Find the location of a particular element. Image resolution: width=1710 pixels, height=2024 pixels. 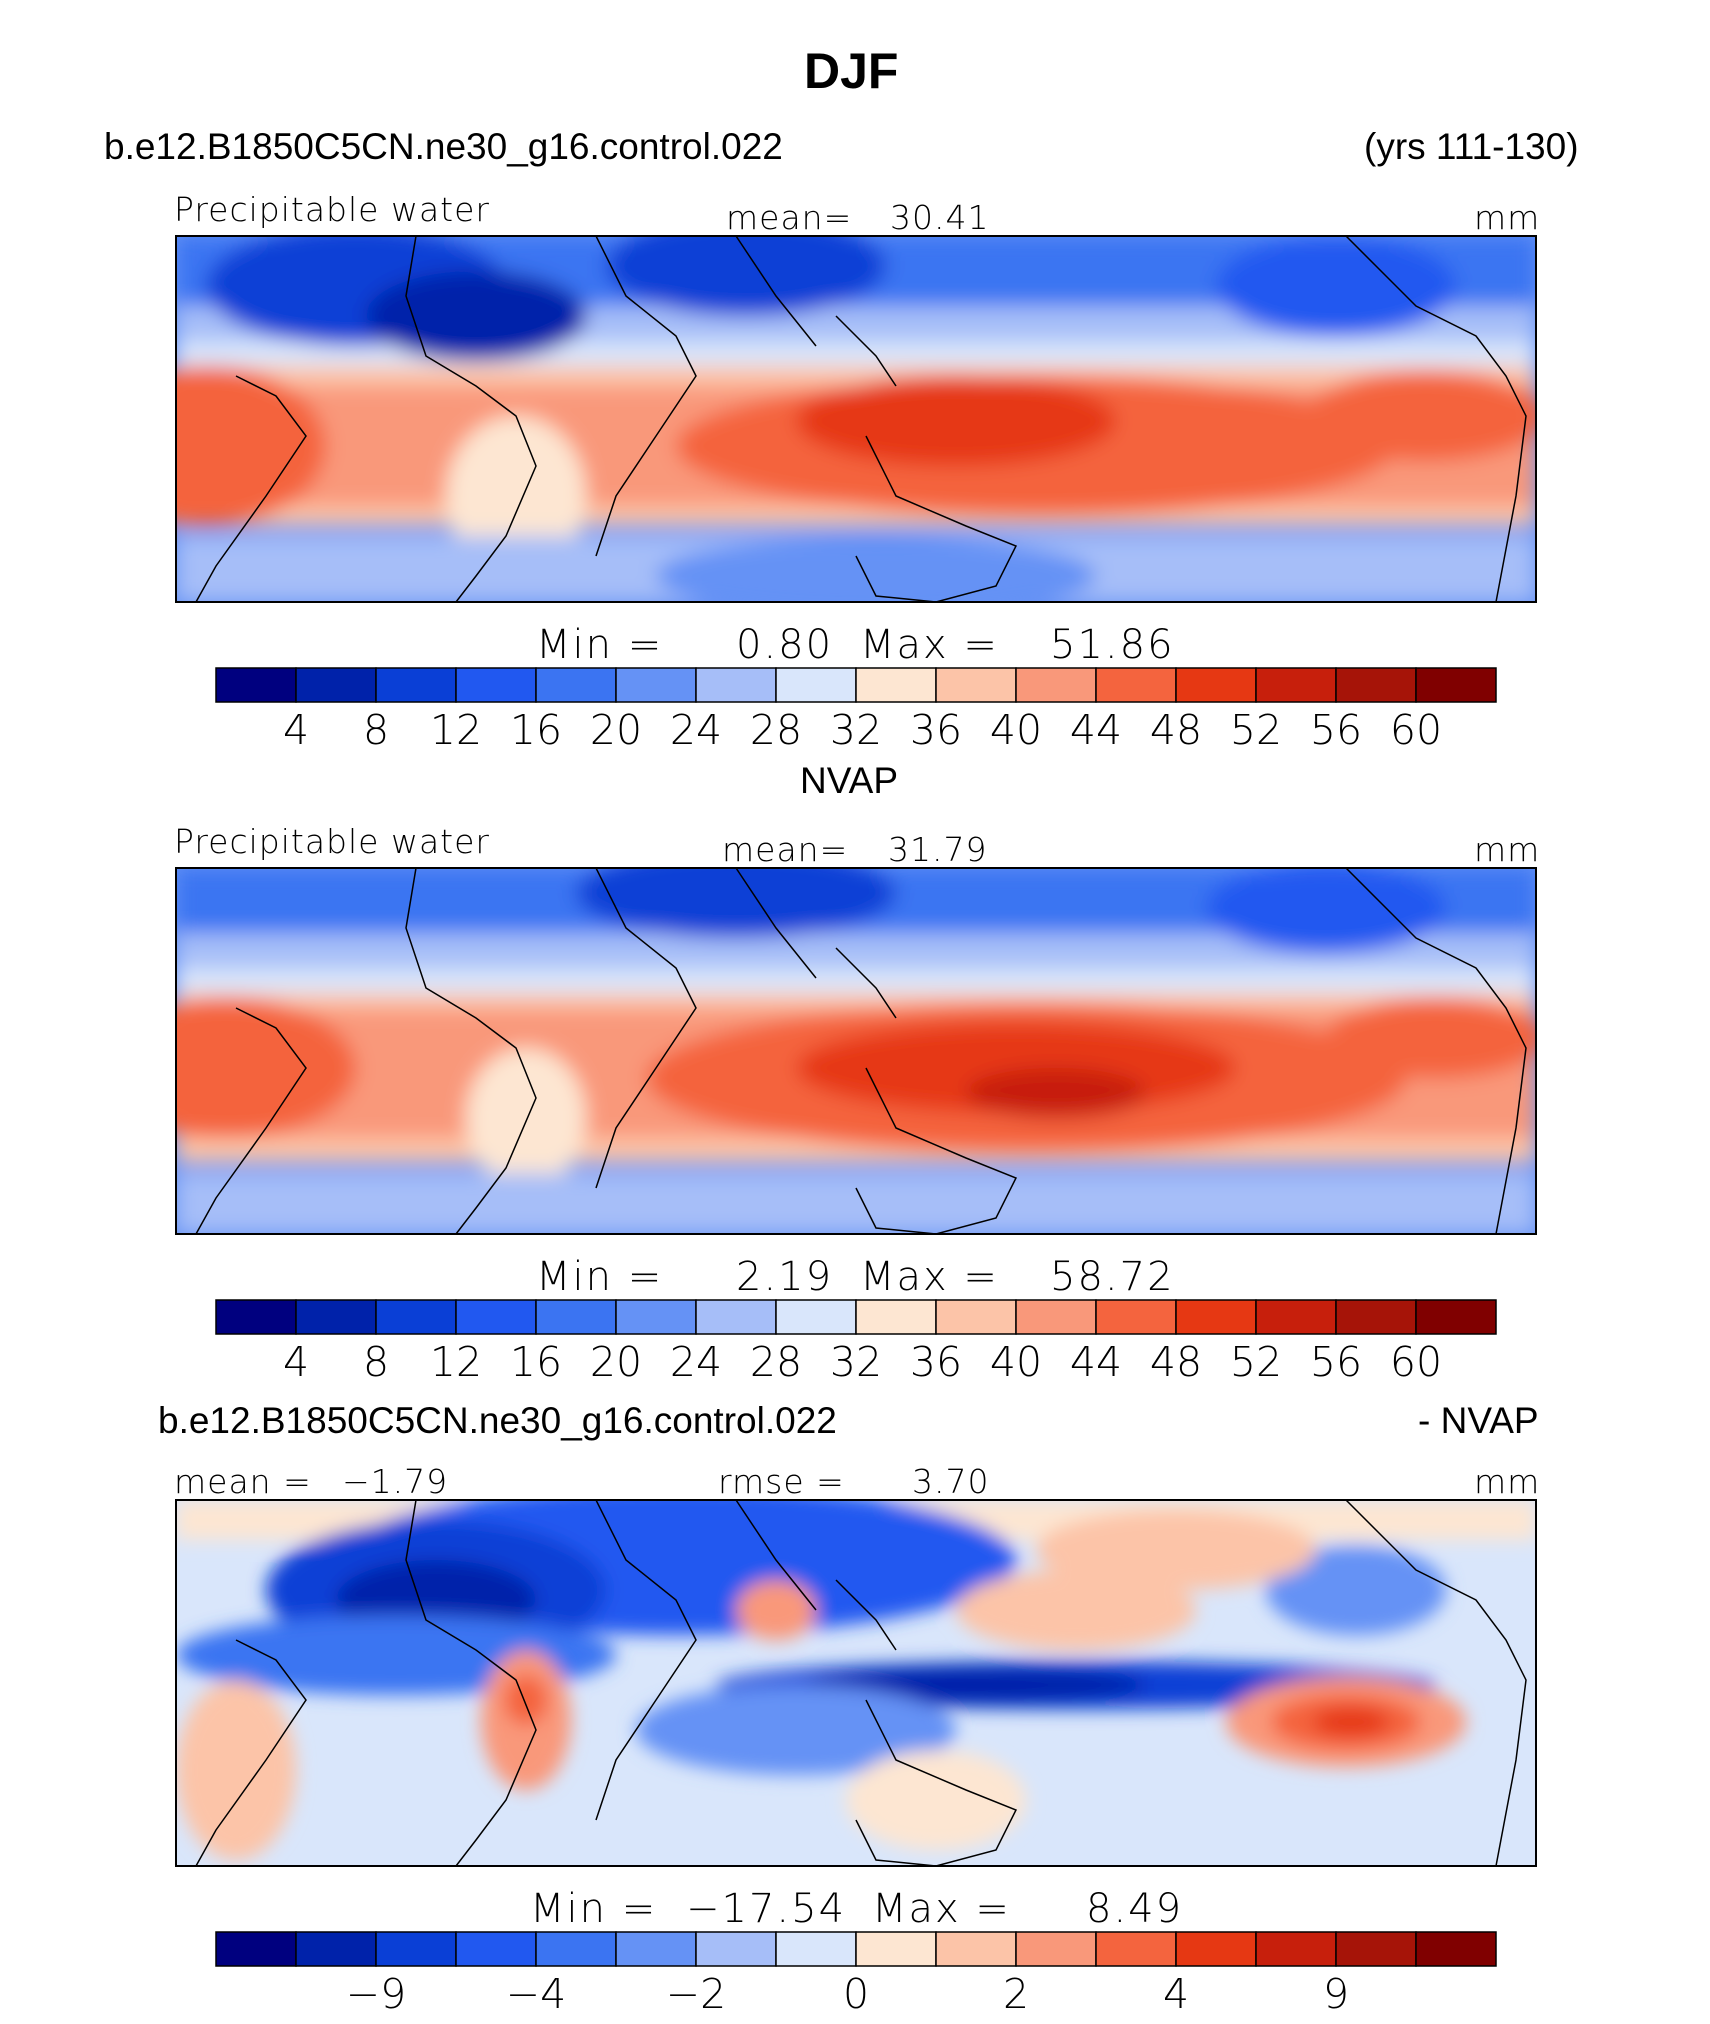

mean-value: −1.79 is located at coordinates (395, 1481).